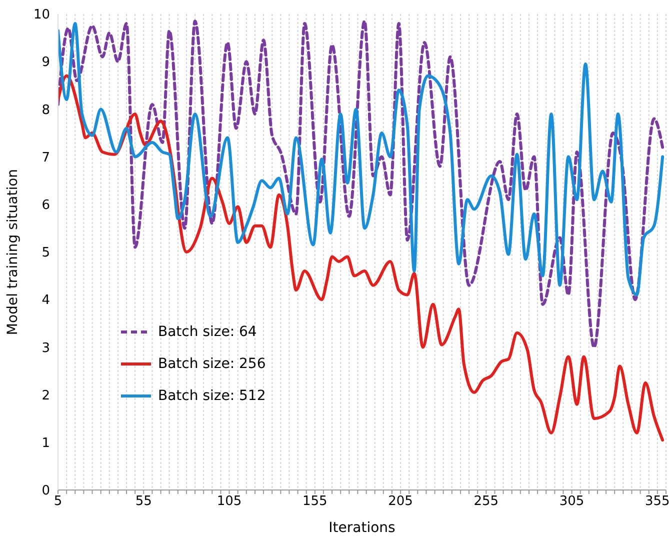 Image resolution: width=670 pixels, height=540 pixels. I want to click on legend-label: Batch size: 256, so click(212, 364).